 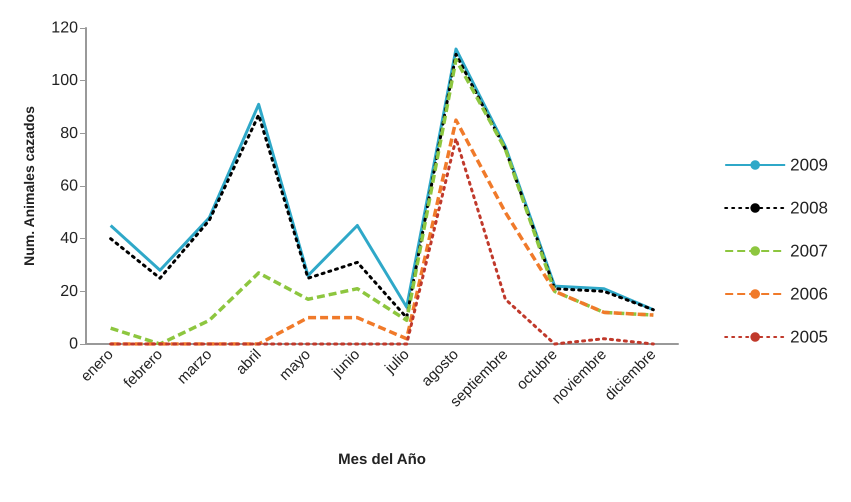 I want to click on y-tick-label: 120, so click(x=64, y=28).